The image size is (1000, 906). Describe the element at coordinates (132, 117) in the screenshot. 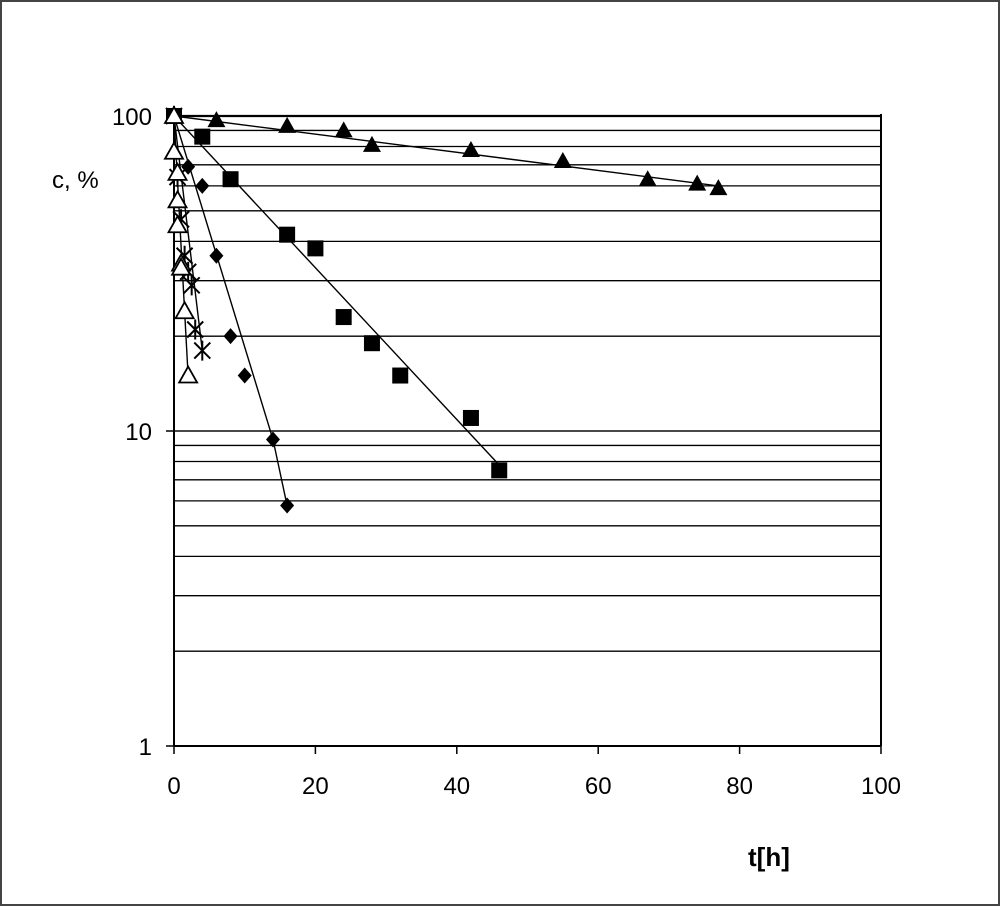

I see `y-tick-label: 100` at that location.